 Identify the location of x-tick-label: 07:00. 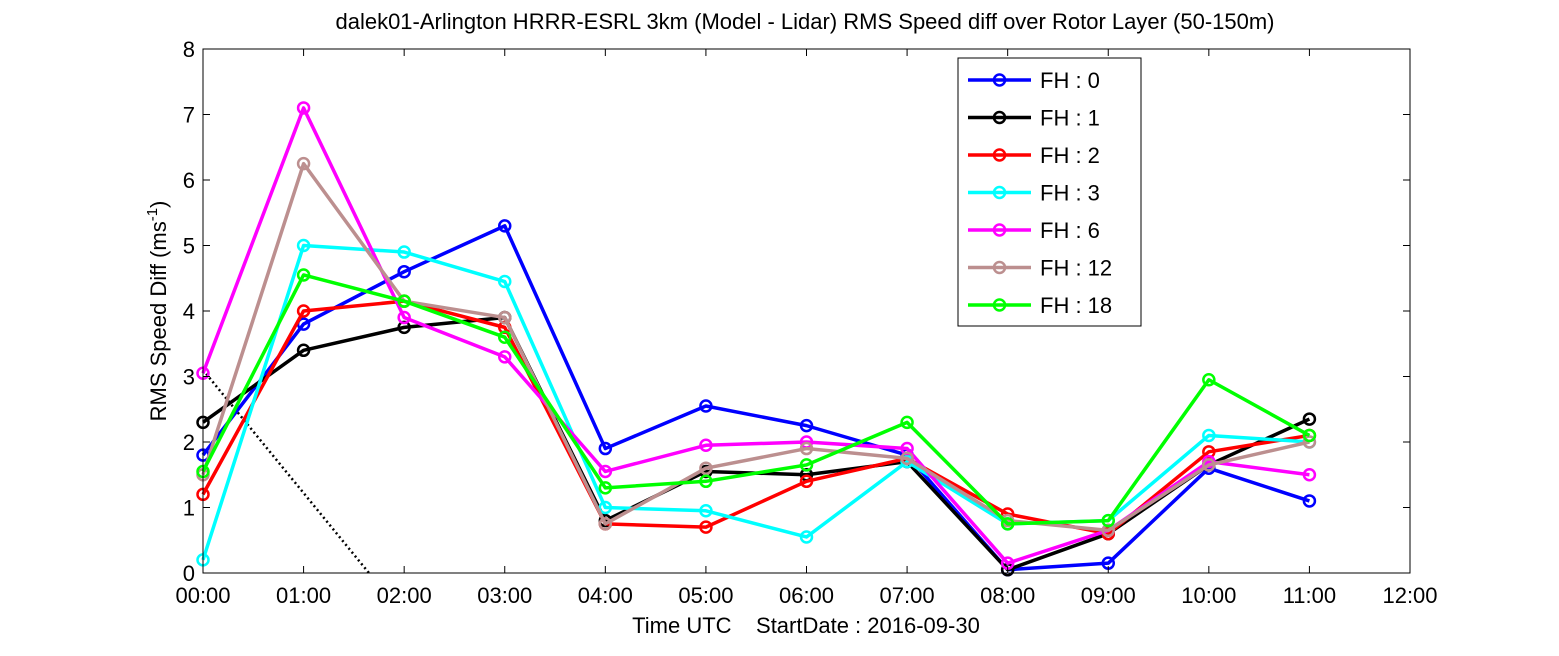
(907, 595).